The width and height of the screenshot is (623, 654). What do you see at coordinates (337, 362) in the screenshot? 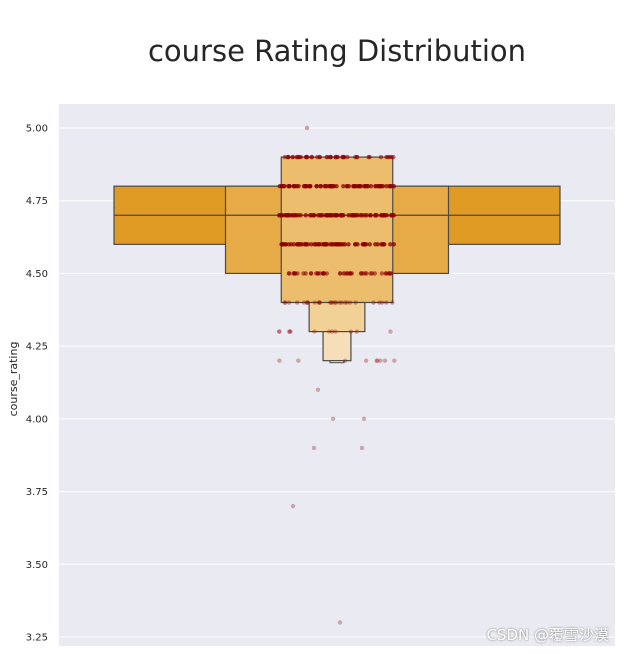
I see `outer-tail-marker` at bounding box center [337, 362].